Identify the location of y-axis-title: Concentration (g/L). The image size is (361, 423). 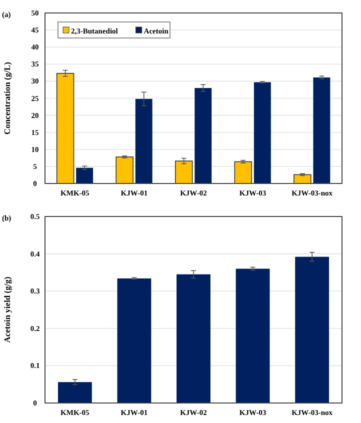
(7, 98).